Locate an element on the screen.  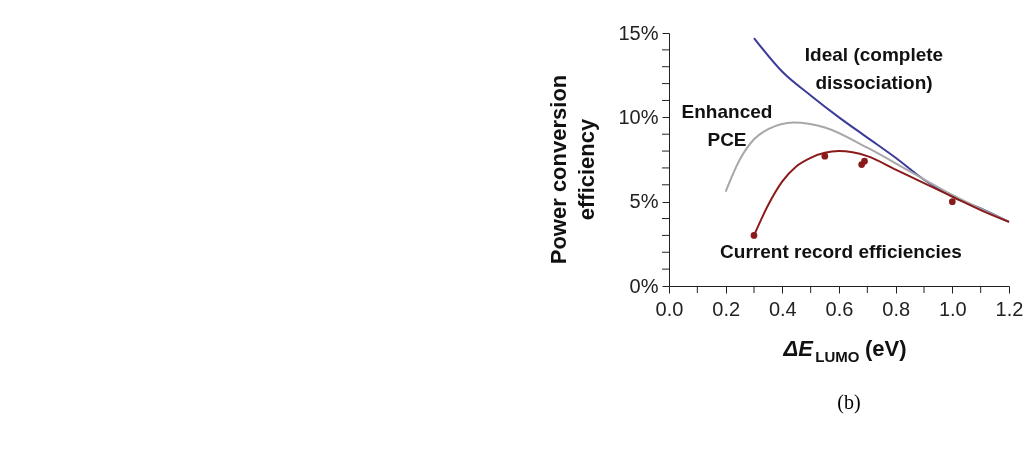
y-tick-label: 10% is located at coordinates (638, 116).